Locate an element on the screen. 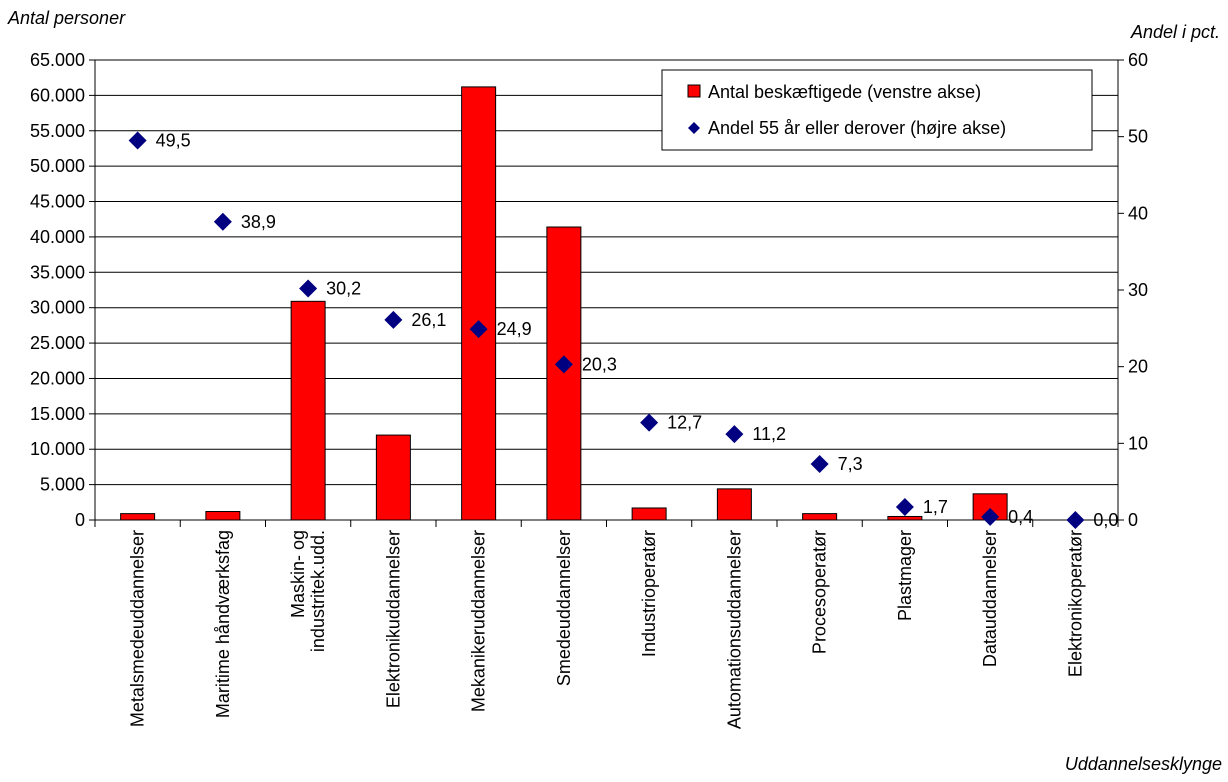 This screenshot has height=782, width=1228. x-axis-title: Uddannelsesklynge is located at coordinates (1143, 764).